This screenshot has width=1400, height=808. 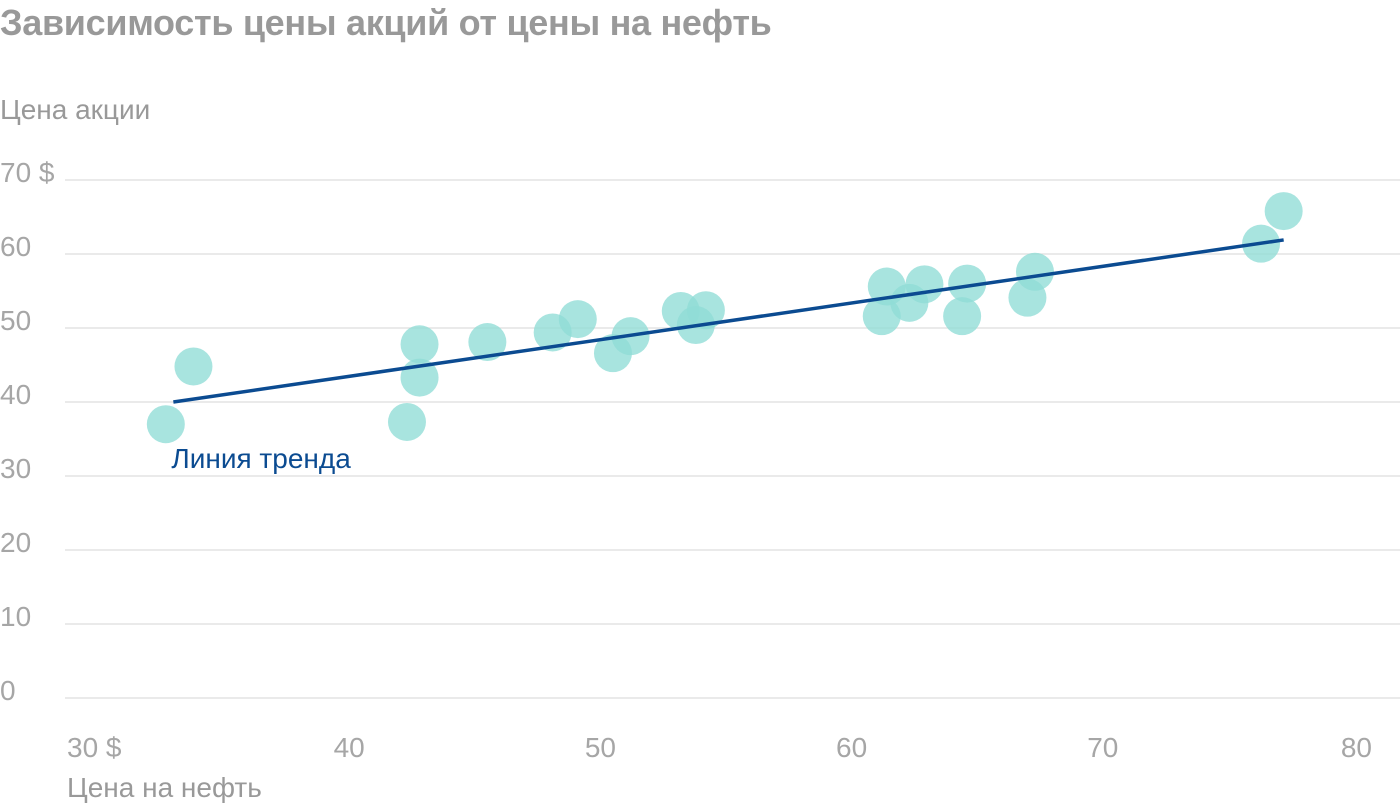 I want to click on trend-line-label: Линия тренда, so click(x=261, y=458).